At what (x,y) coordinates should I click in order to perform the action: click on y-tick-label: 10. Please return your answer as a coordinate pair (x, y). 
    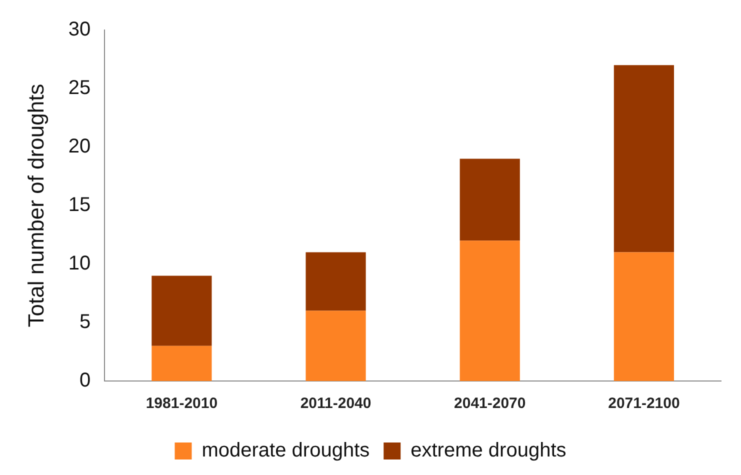
    Looking at the image, I should click on (79, 263).